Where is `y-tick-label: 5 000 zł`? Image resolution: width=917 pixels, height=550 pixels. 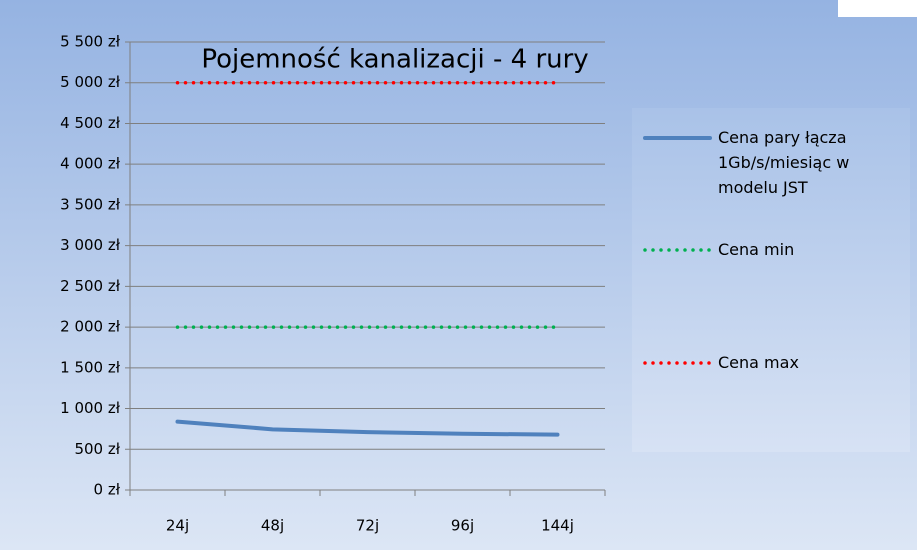
y-tick-label: 5 000 zł is located at coordinates (90, 82).